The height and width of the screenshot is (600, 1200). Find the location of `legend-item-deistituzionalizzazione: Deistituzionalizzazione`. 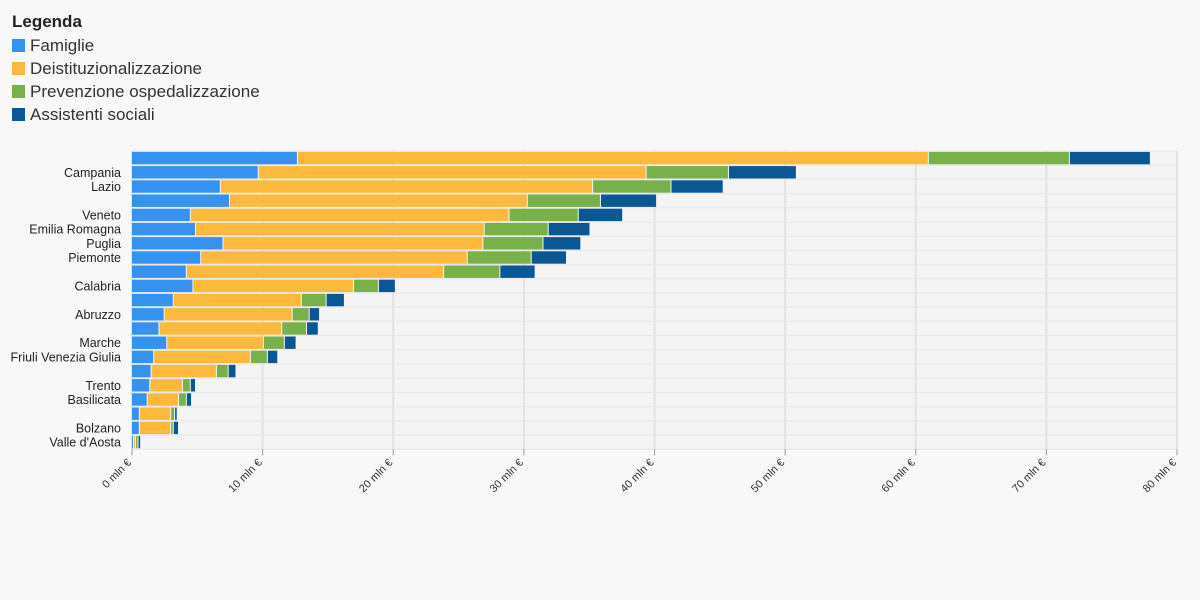

legend-item-deistituzionalizzazione: Deistituzionalizzazione is located at coordinates (136, 68).